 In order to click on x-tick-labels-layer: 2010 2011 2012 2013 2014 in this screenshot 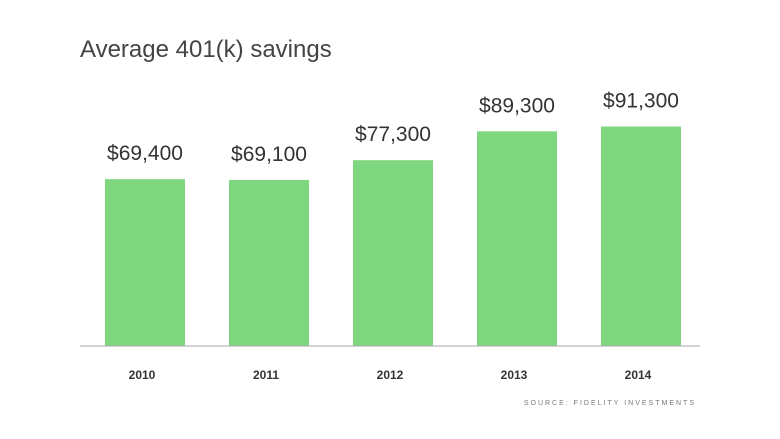, I will do `click(390, 375)`.